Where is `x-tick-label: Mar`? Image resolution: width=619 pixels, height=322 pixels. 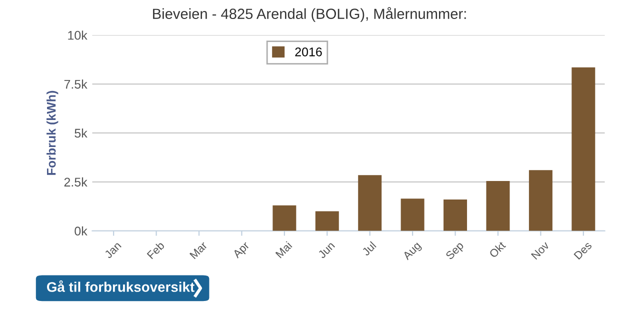 x-tick-label: Mar is located at coordinates (199, 250).